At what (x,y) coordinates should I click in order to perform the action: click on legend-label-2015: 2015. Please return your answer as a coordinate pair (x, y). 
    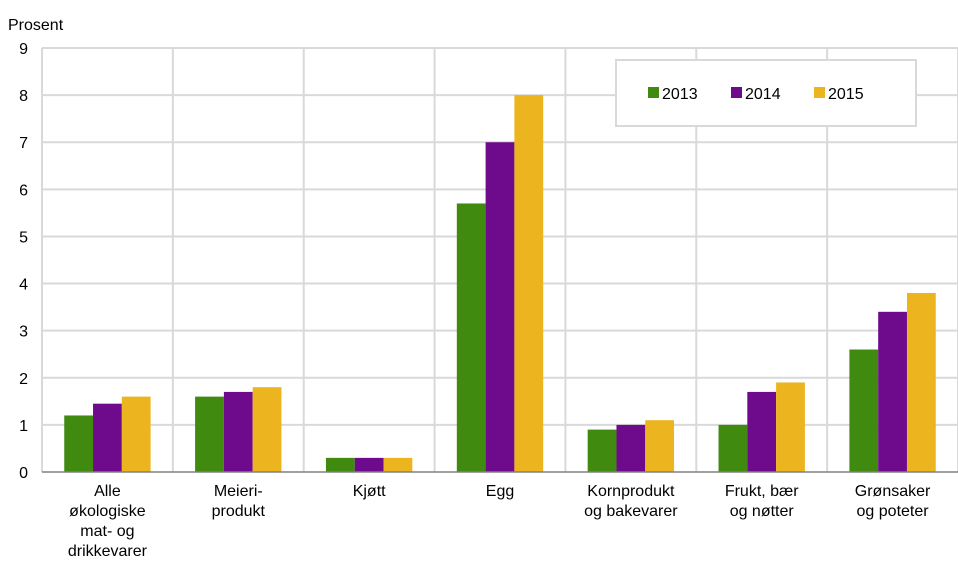
    Looking at the image, I should click on (846, 94).